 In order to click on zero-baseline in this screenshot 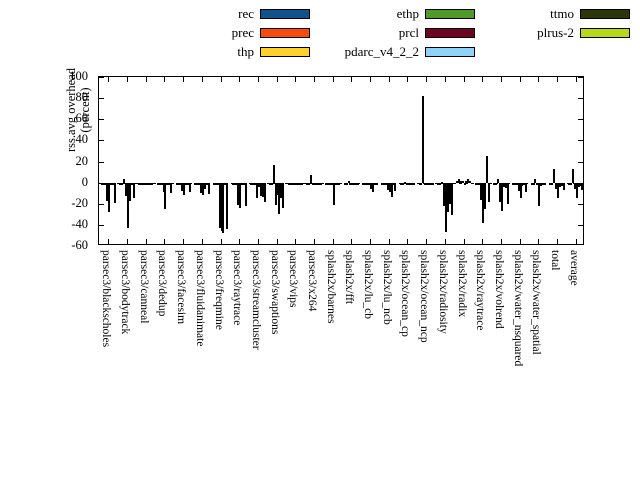, I will do `click(341, 183)`.